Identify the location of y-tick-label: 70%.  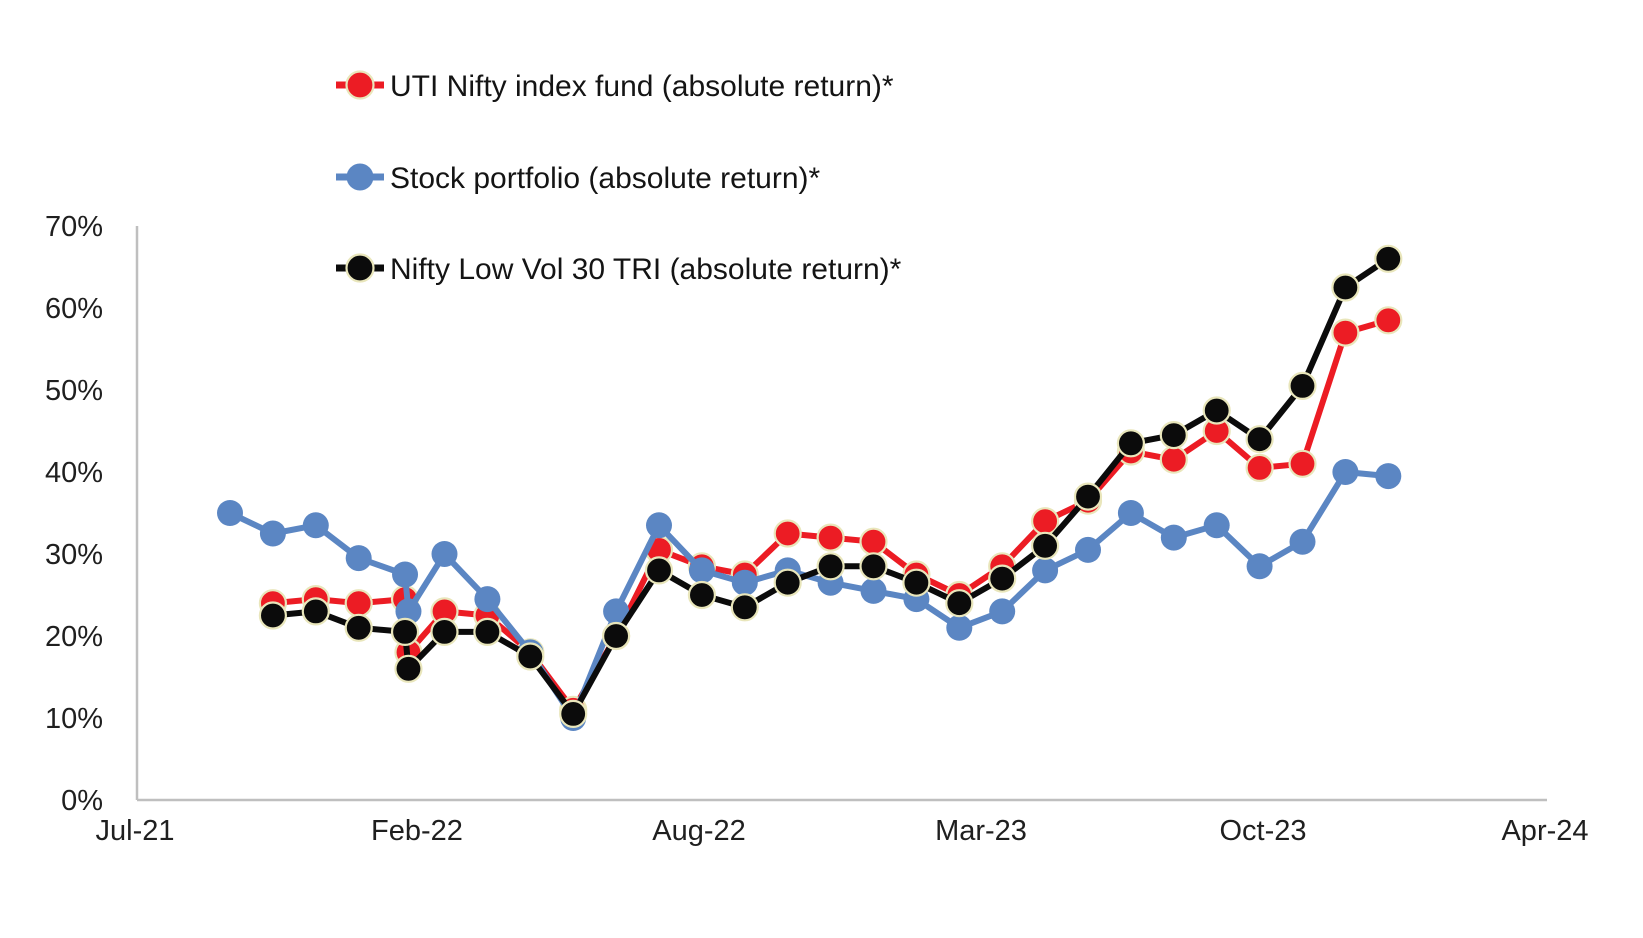
(74, 227).